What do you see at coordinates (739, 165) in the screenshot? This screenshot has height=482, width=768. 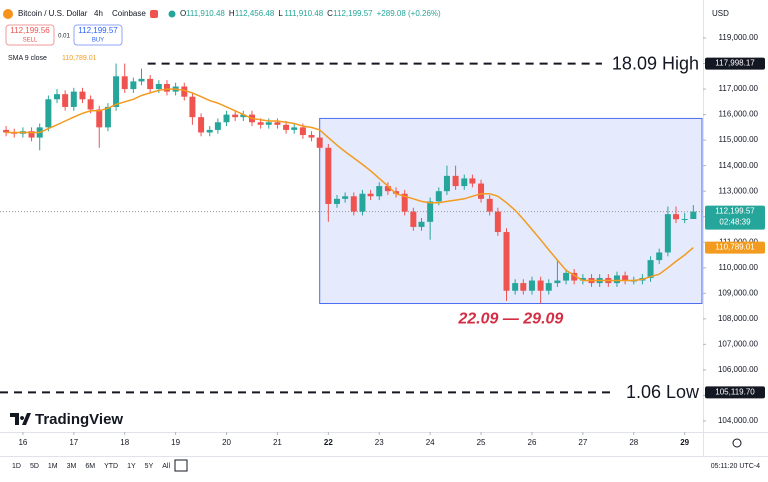 I see `y-tick-label: 114,000.00` at bounding box center [739, 165].